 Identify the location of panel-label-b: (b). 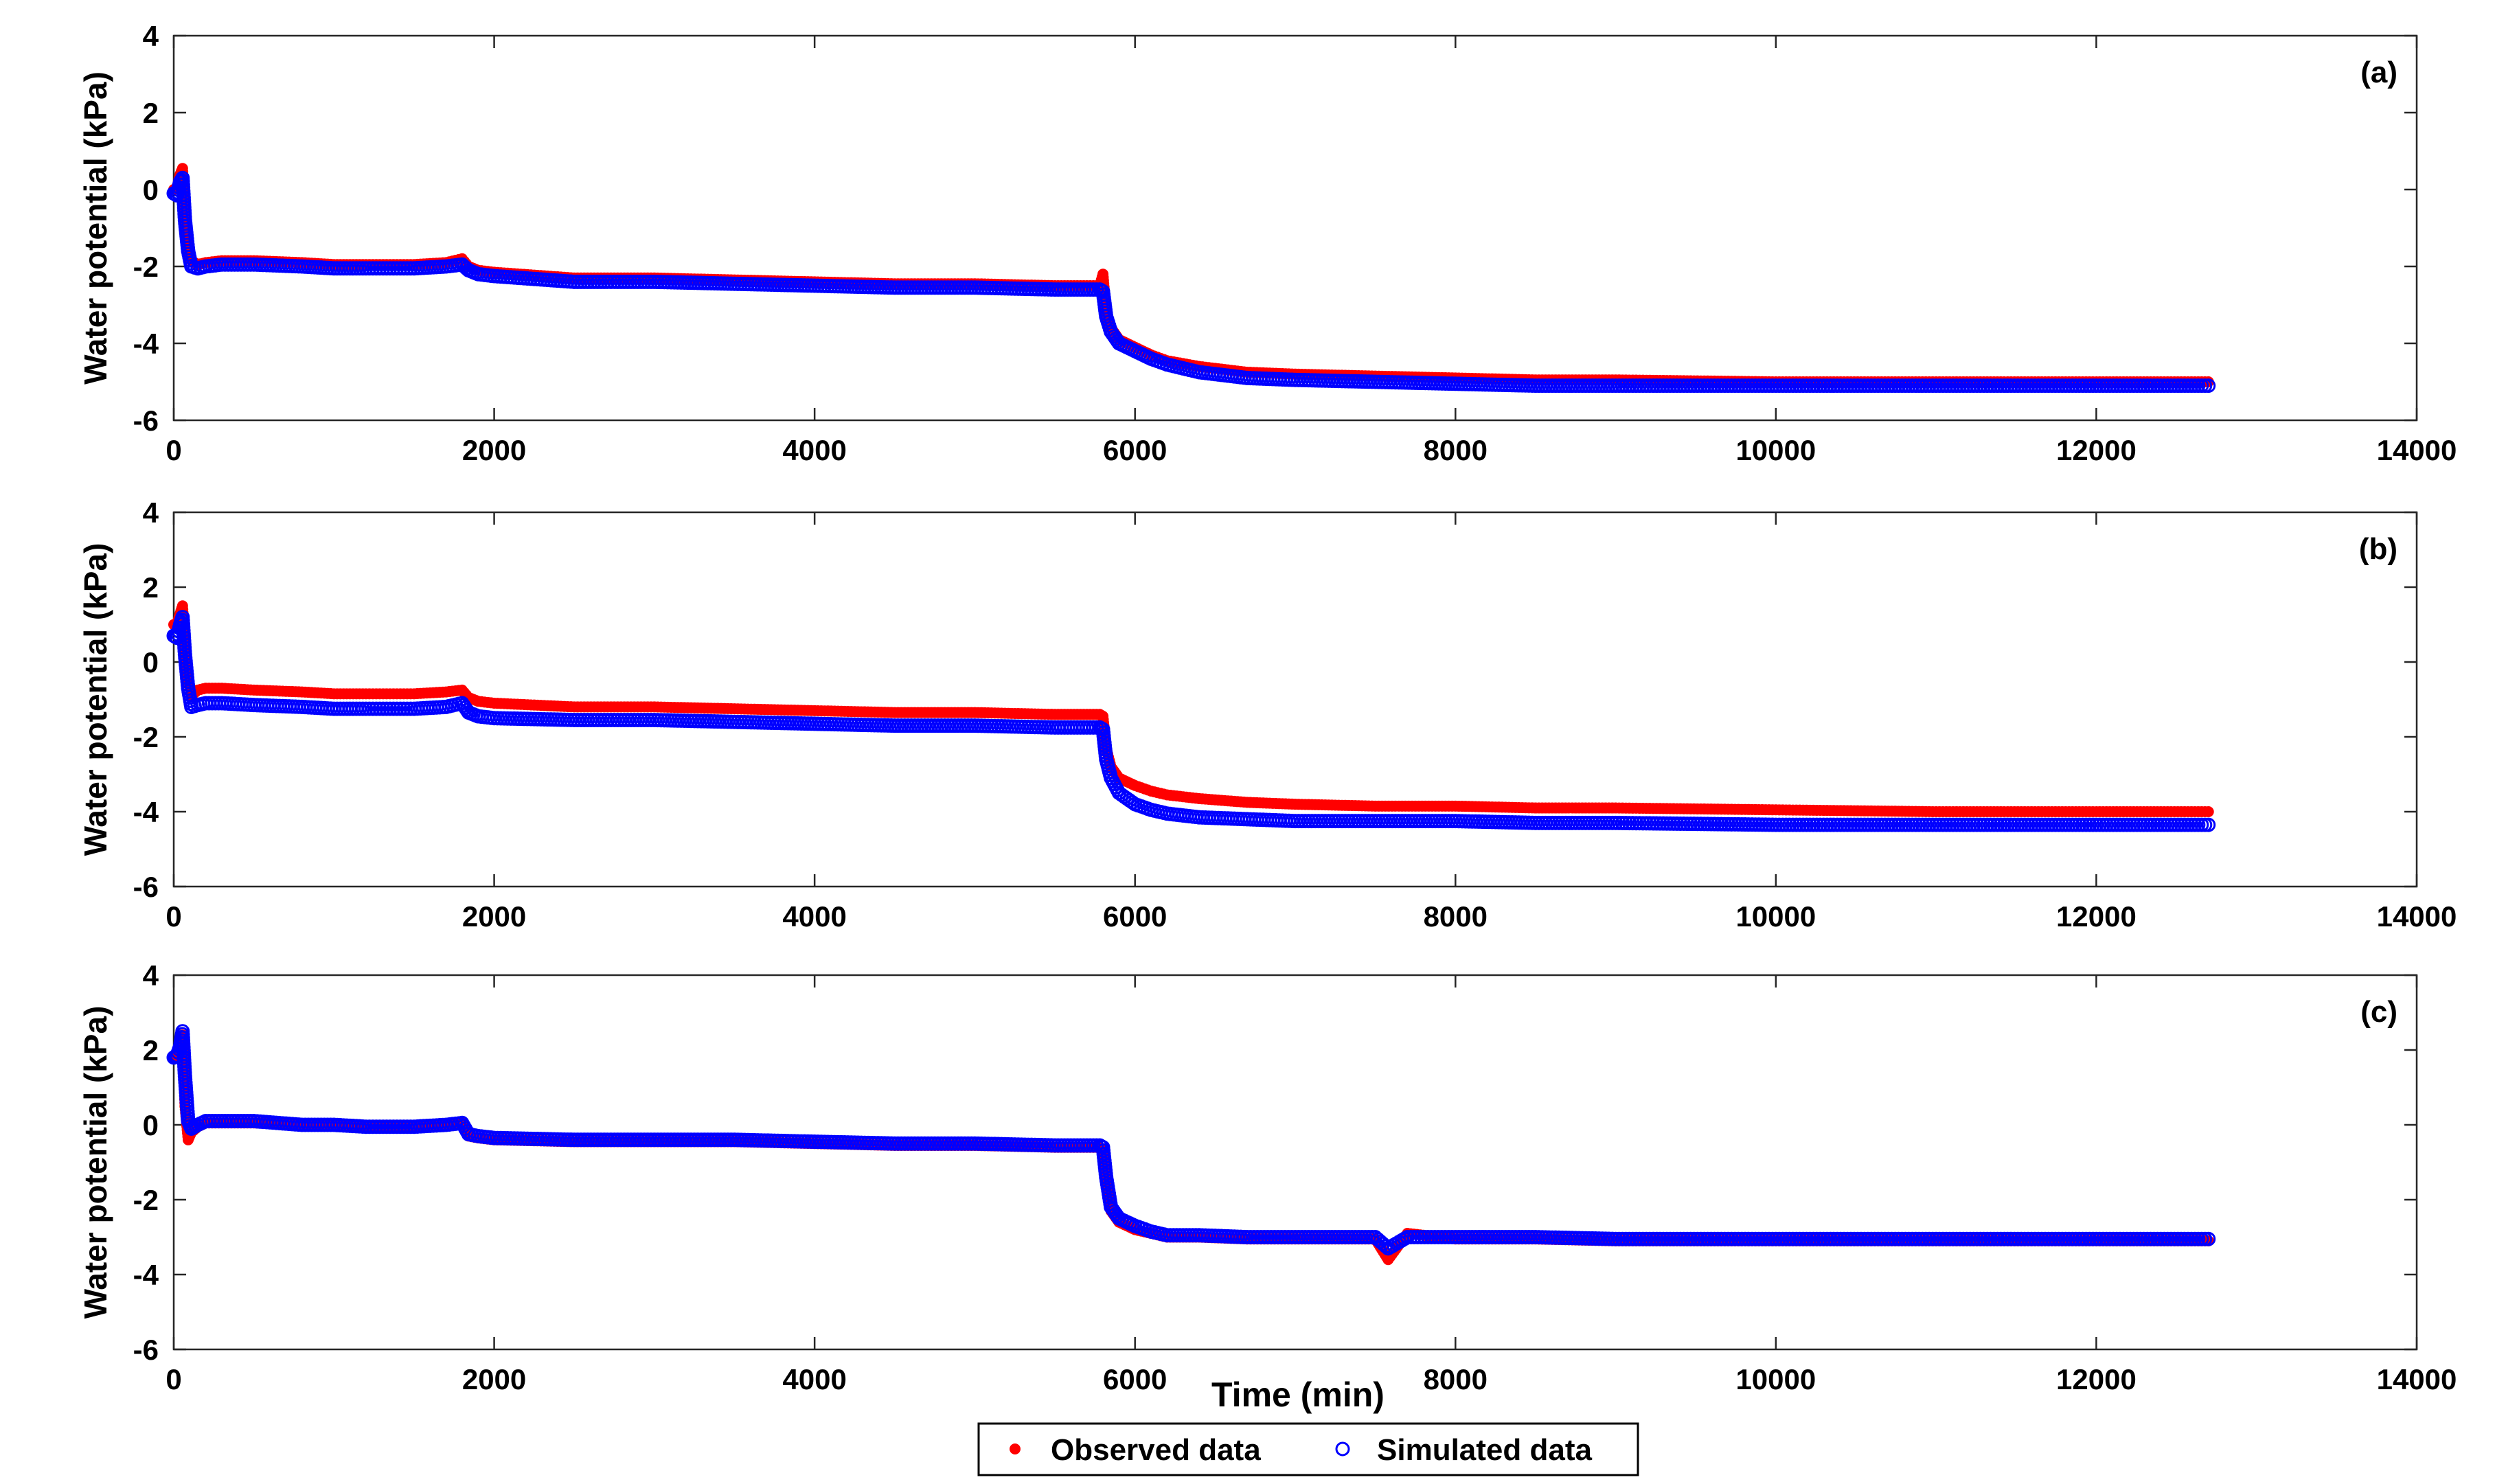
(2378, 549).